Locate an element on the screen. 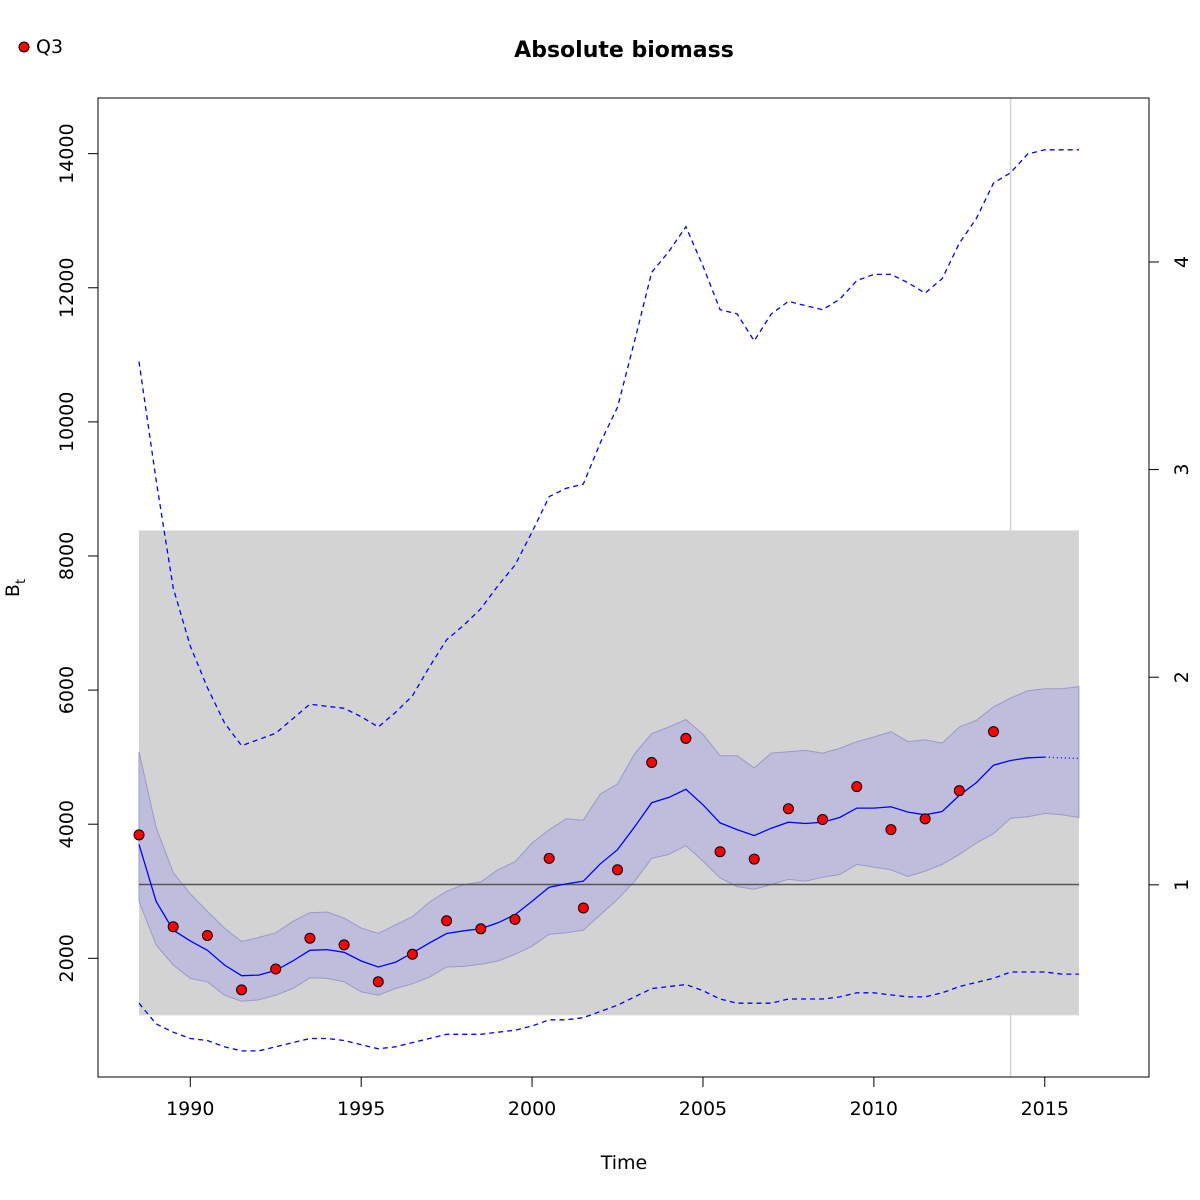 Image resolution: width=1200 pixels, height=1200 pixels. x-axis-label: Time is located at coordinates (624, 1163).